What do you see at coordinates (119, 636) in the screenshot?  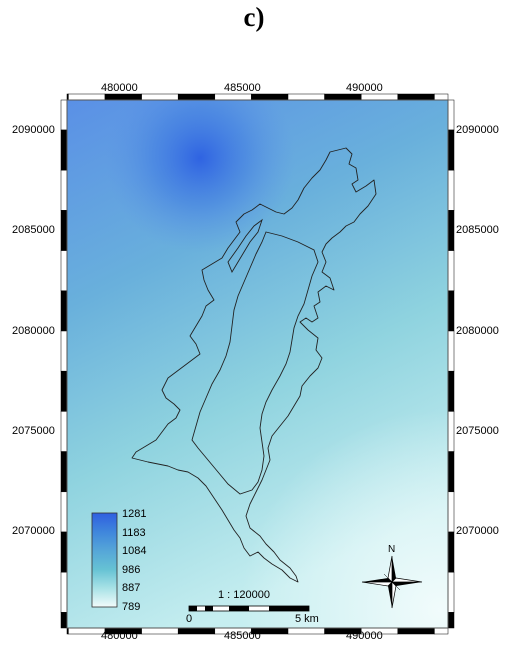 I see `x-tick-bottom-1: 480000` at bounding box center [119, 636].